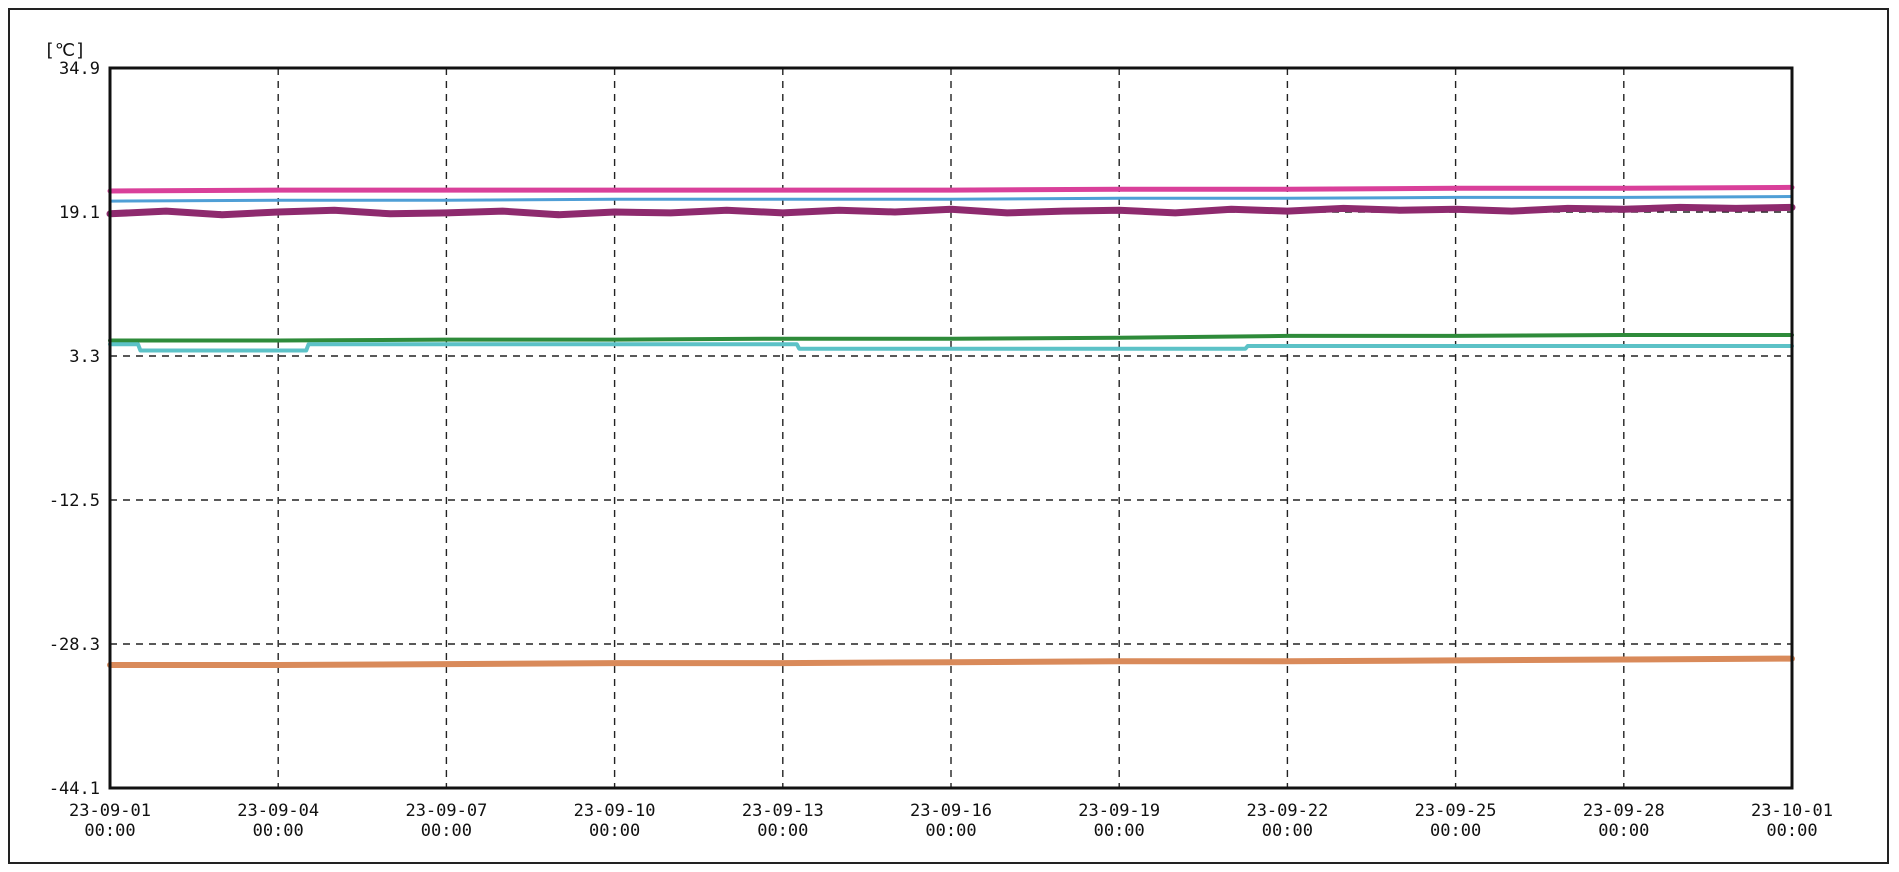  What do you see at coordinates (110, 811) in the screenshot?
I see `x-tick-label-date: 23-09-01` at bounding box center [110, 811].